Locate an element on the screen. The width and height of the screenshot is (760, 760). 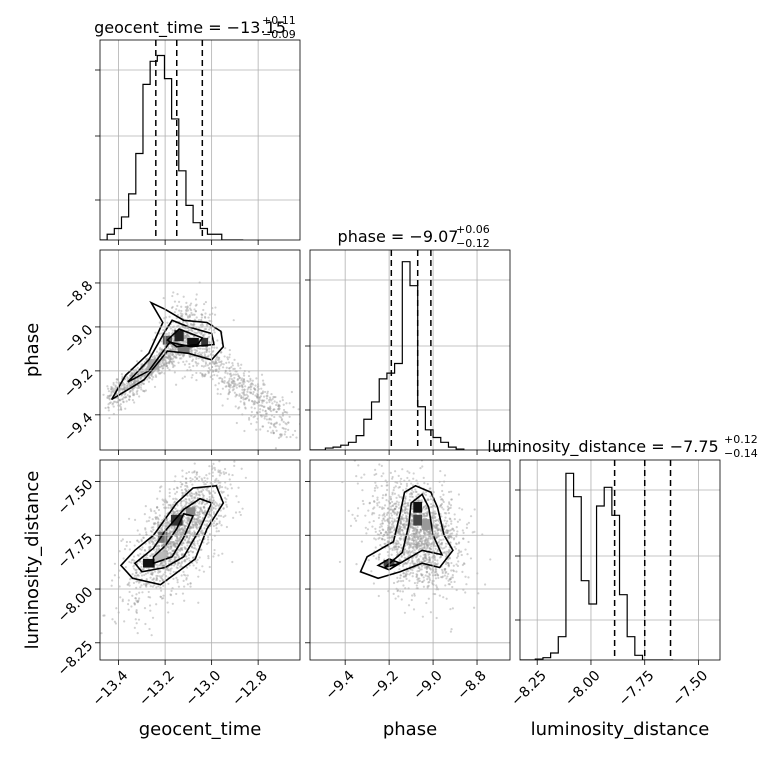
panel-frame-luminosity_distance is located at coordinates (620, 560).